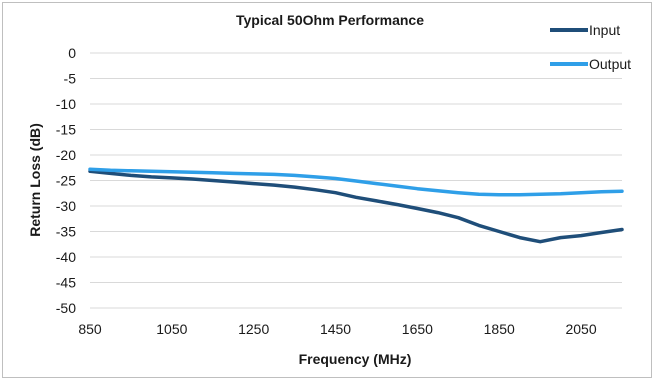 Image resolution: width=656 pixels, height=382 pixels. I want to click on x-tick-label: 850, so click(90, 329).